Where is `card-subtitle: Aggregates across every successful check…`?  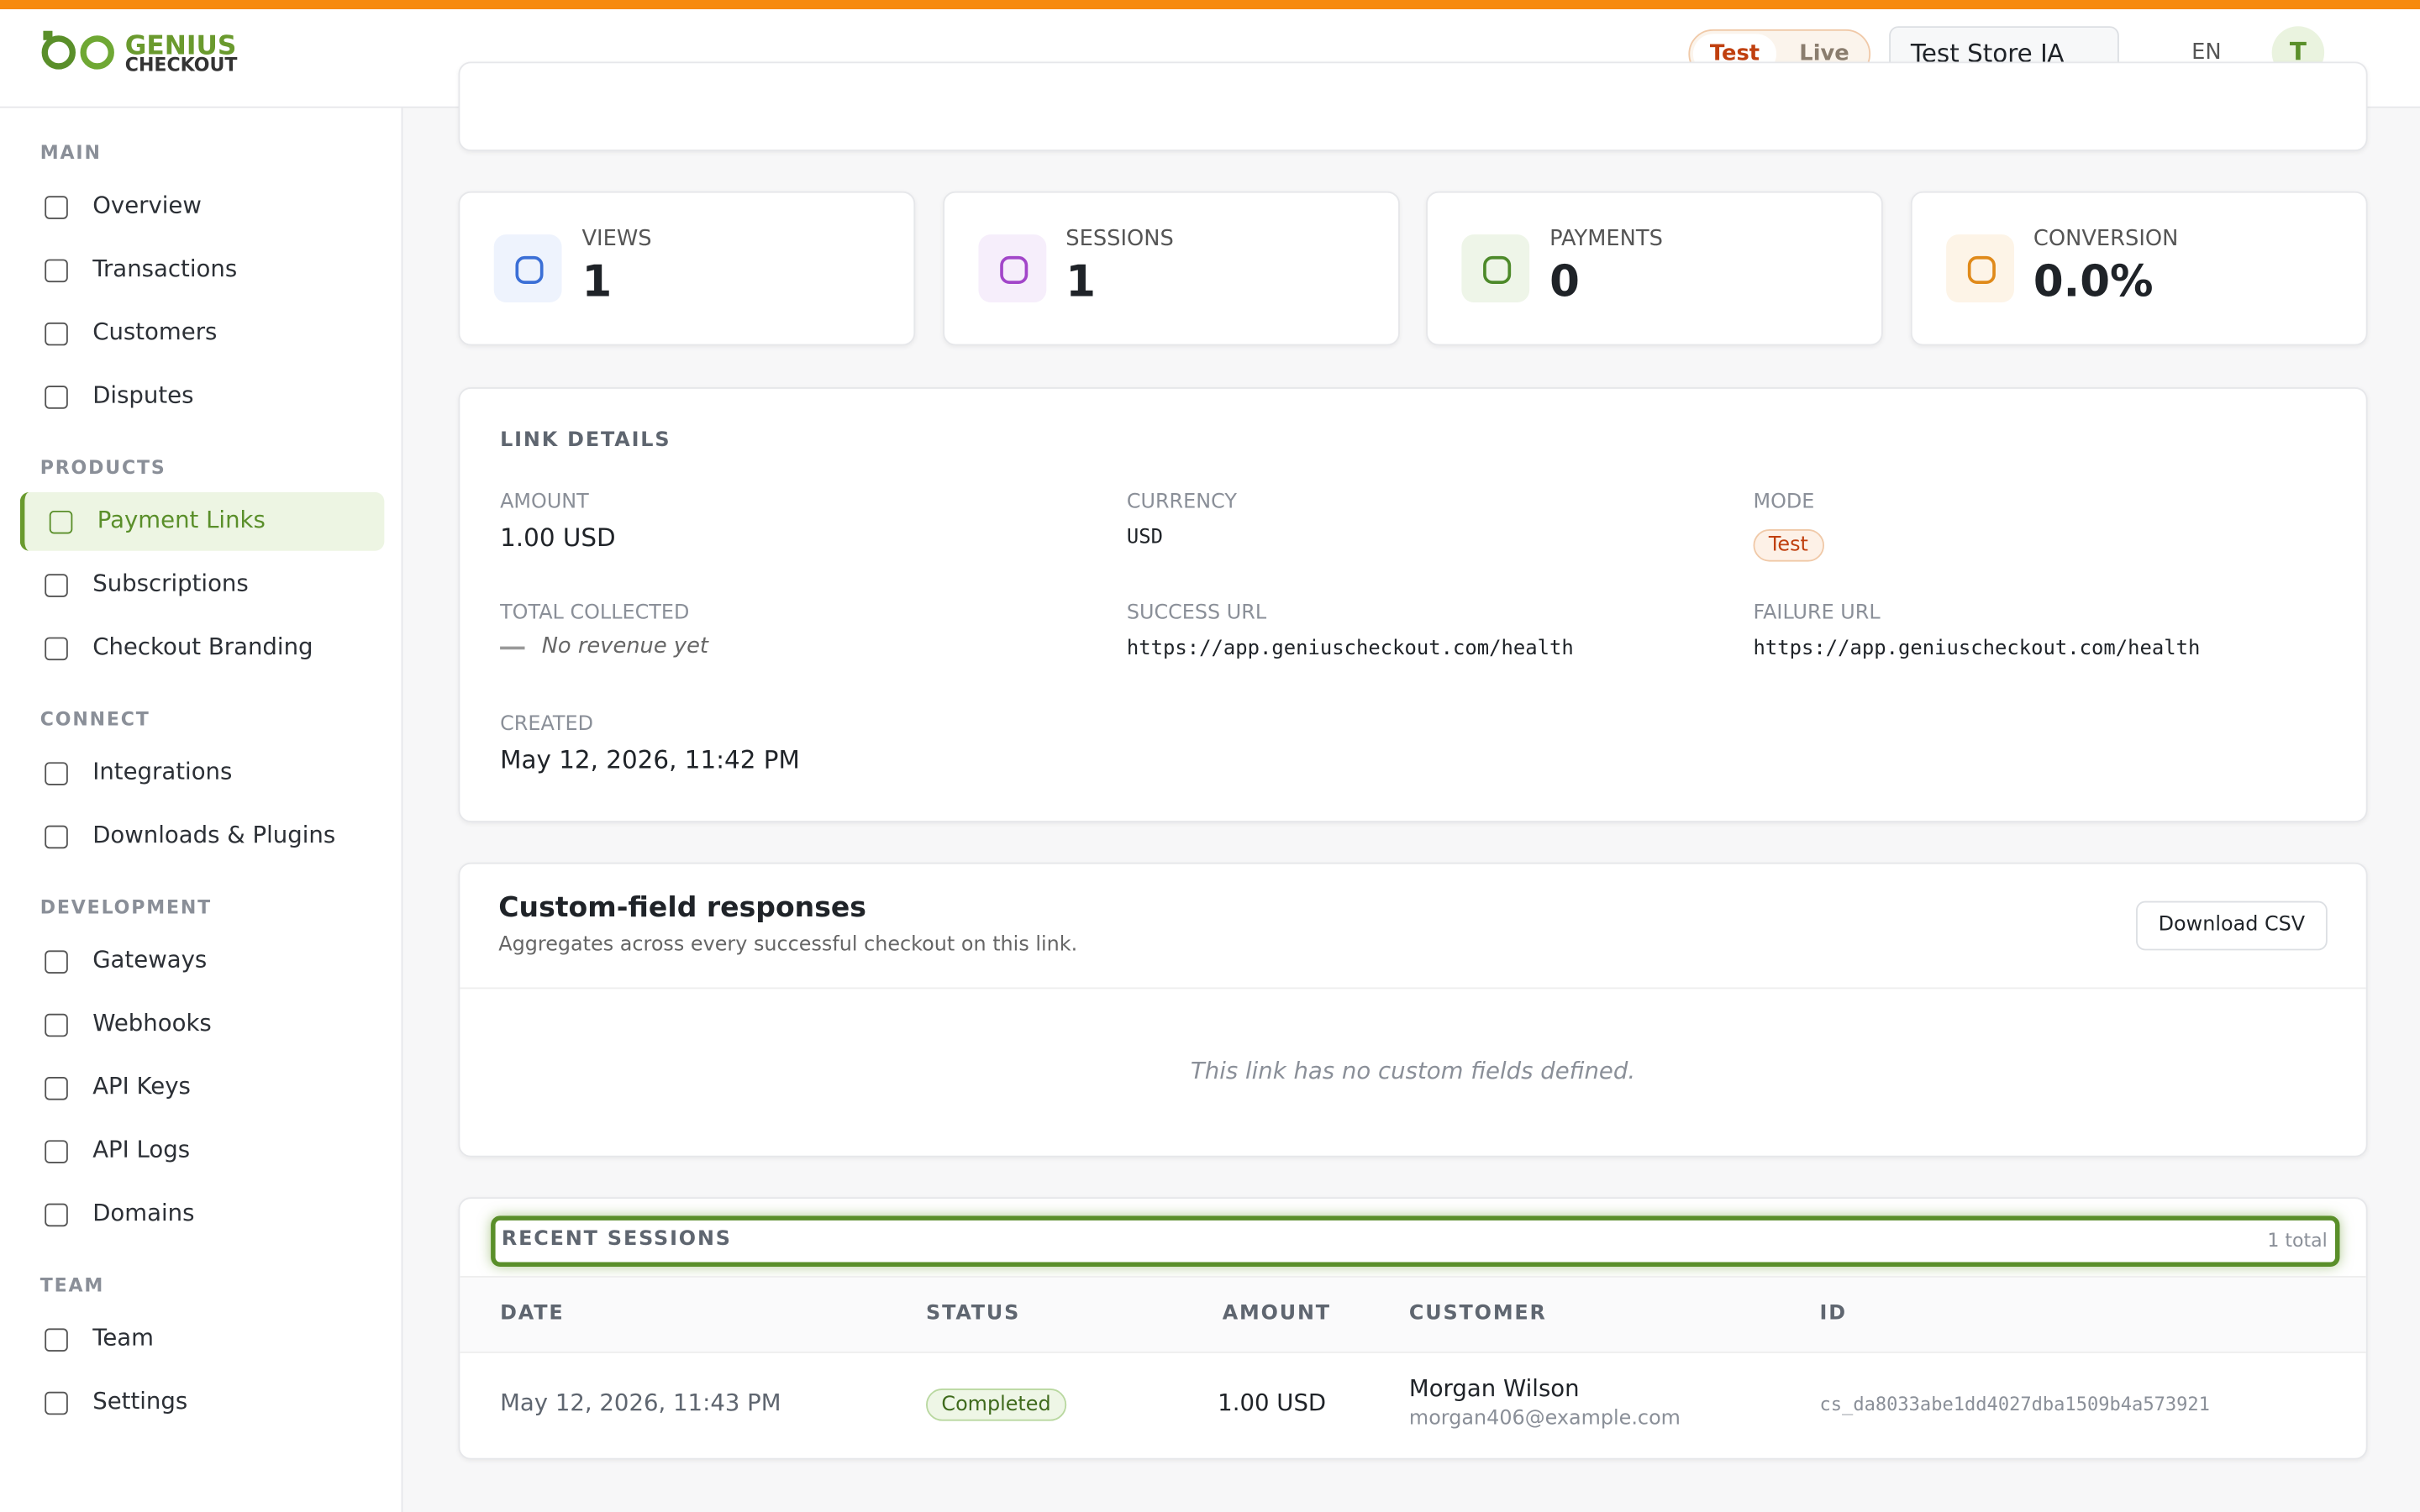
card-subtitle: Aggregates across every successful check… is located at coordinates (788, 945).